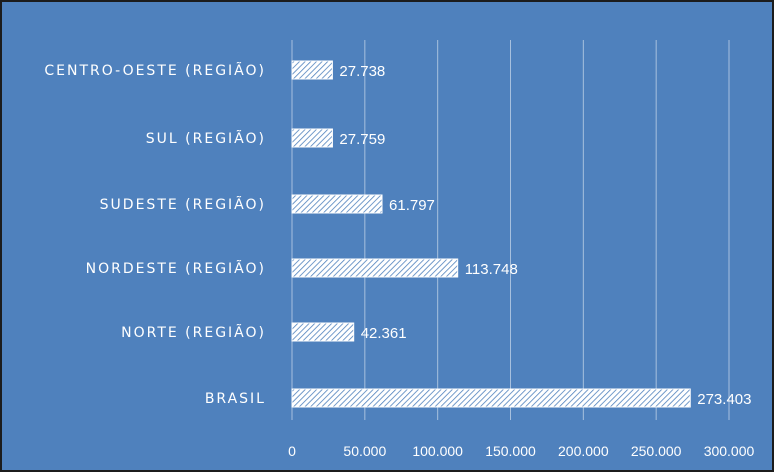 The height and width of the screenshot is (474, 774). Describe the element at coordinates (292, 451) in the screenshot. I see `x-tick-label-0: 0` at that location.